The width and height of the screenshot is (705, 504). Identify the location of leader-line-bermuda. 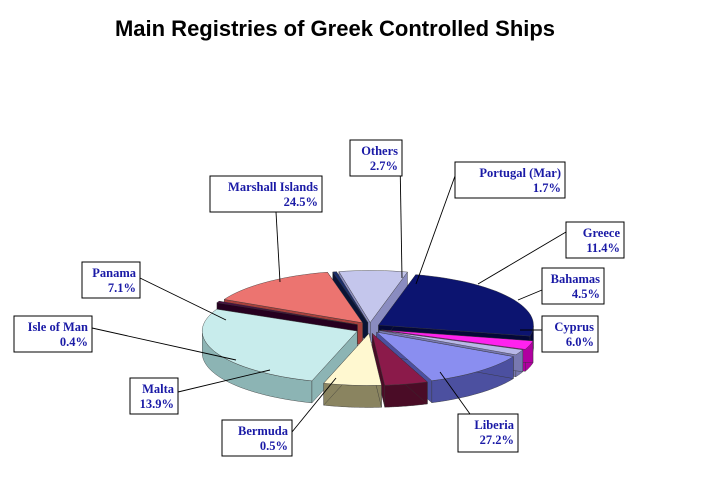
(314, 405).